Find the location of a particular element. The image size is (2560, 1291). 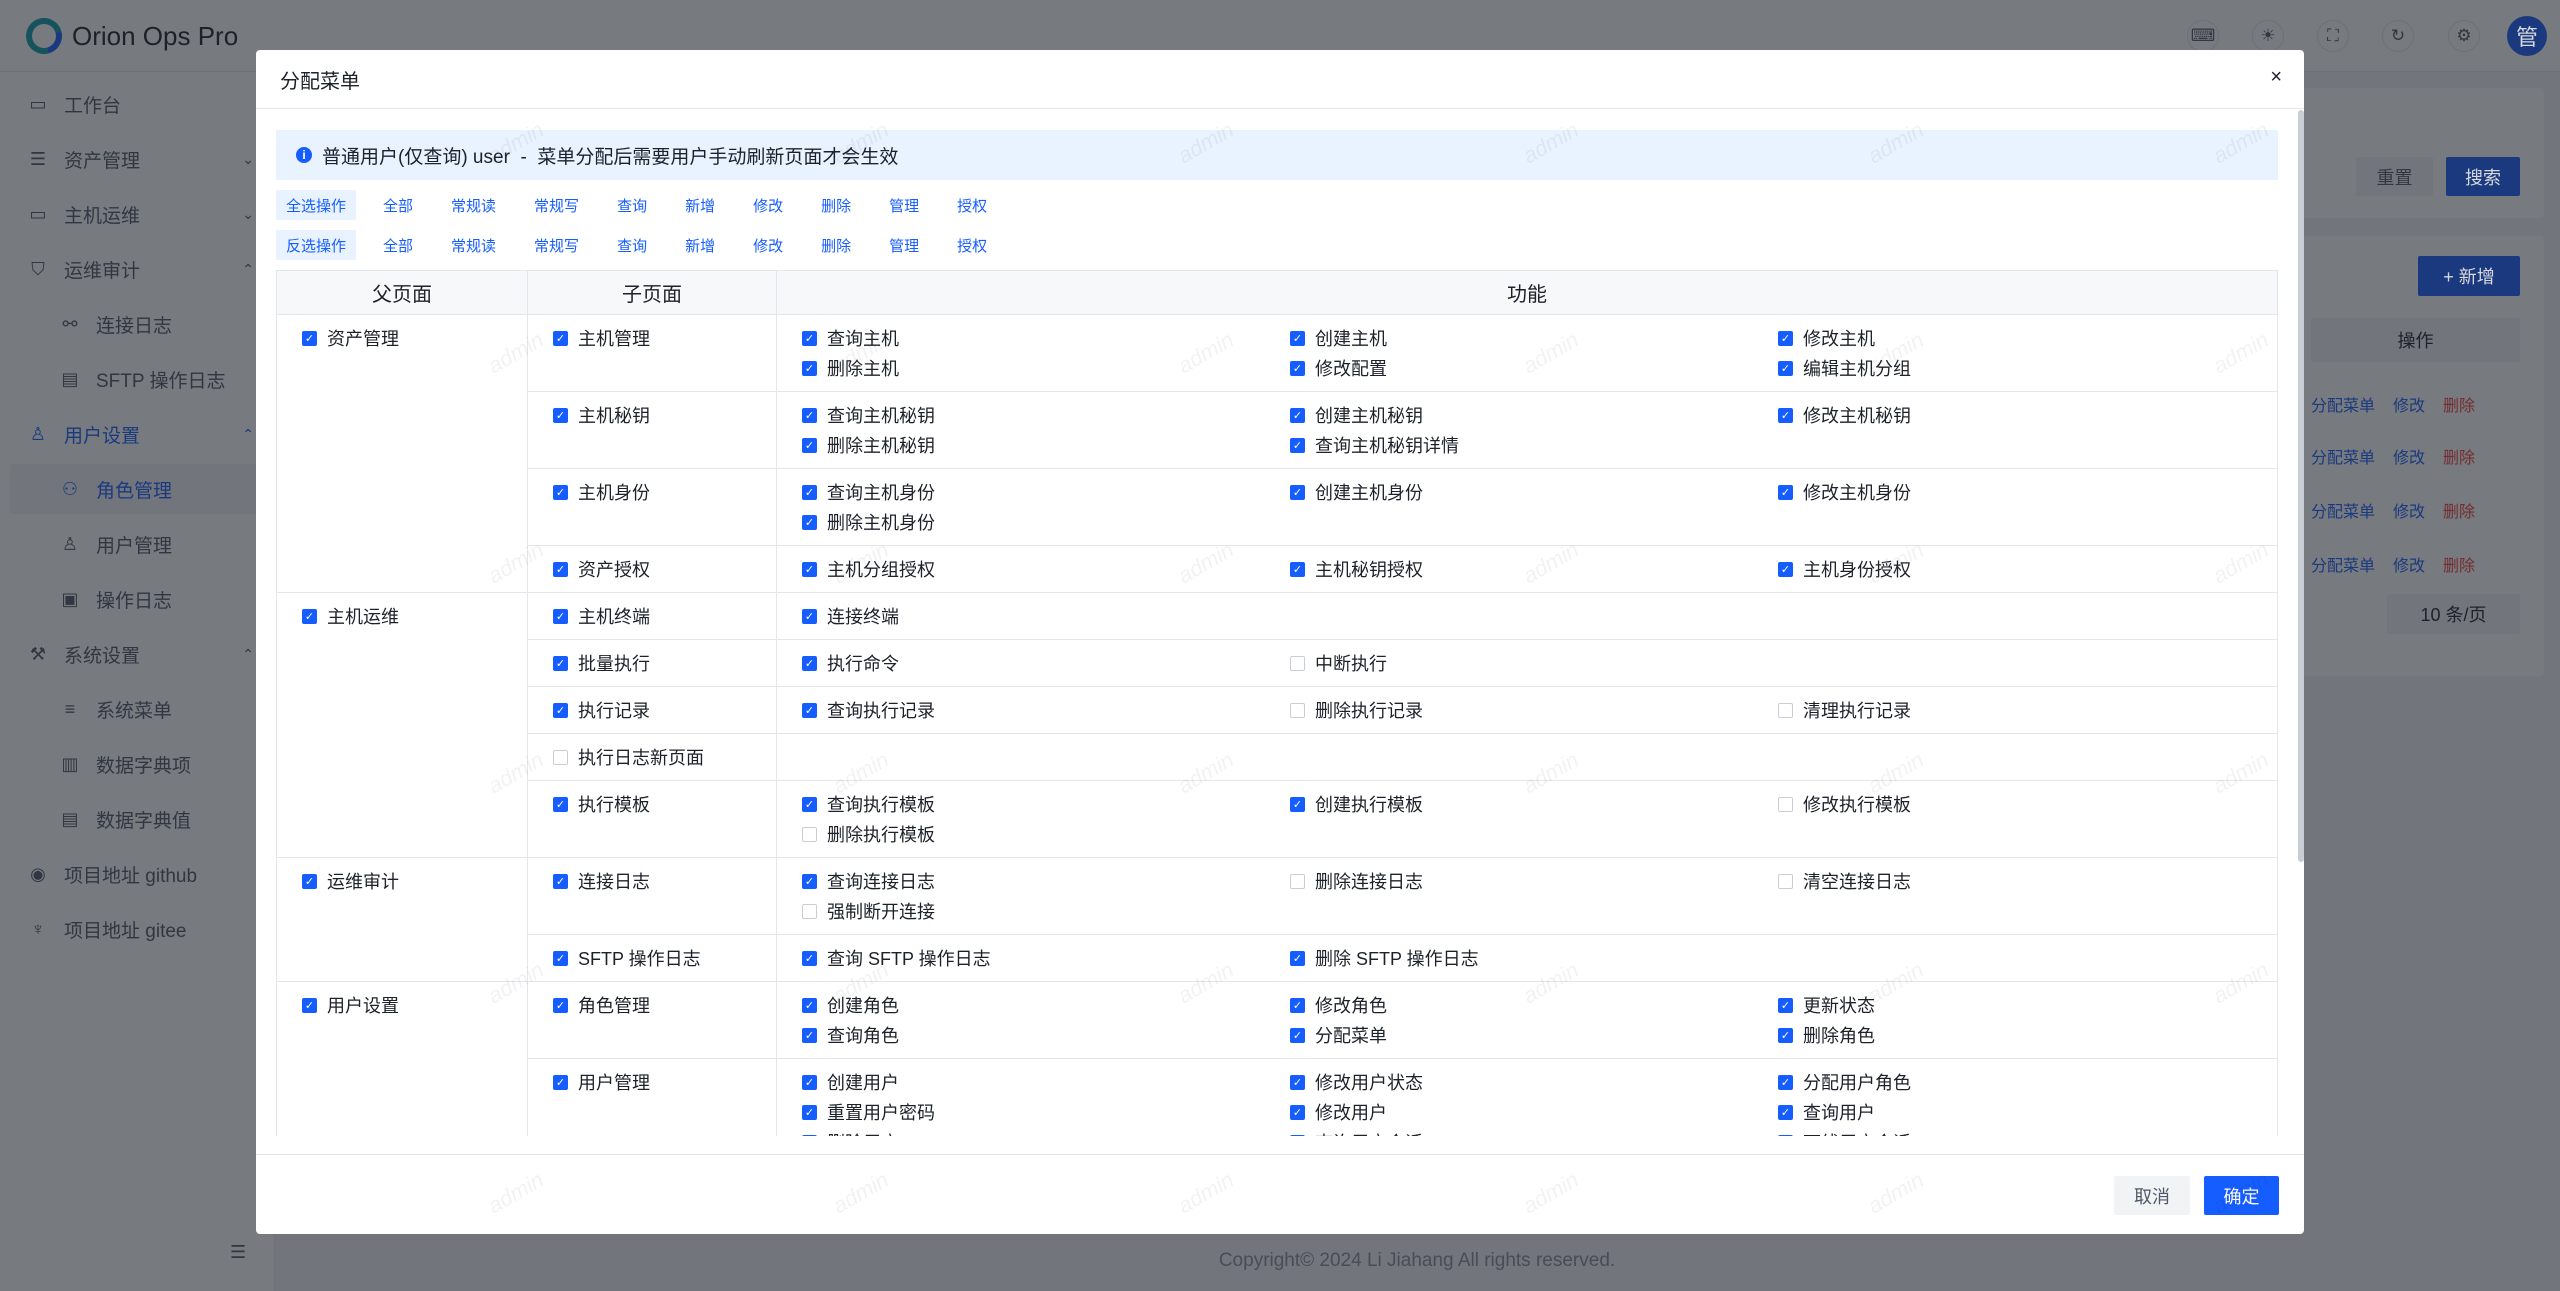

app-logo: Orion Ops Pro is located at coordinates (128, 36).